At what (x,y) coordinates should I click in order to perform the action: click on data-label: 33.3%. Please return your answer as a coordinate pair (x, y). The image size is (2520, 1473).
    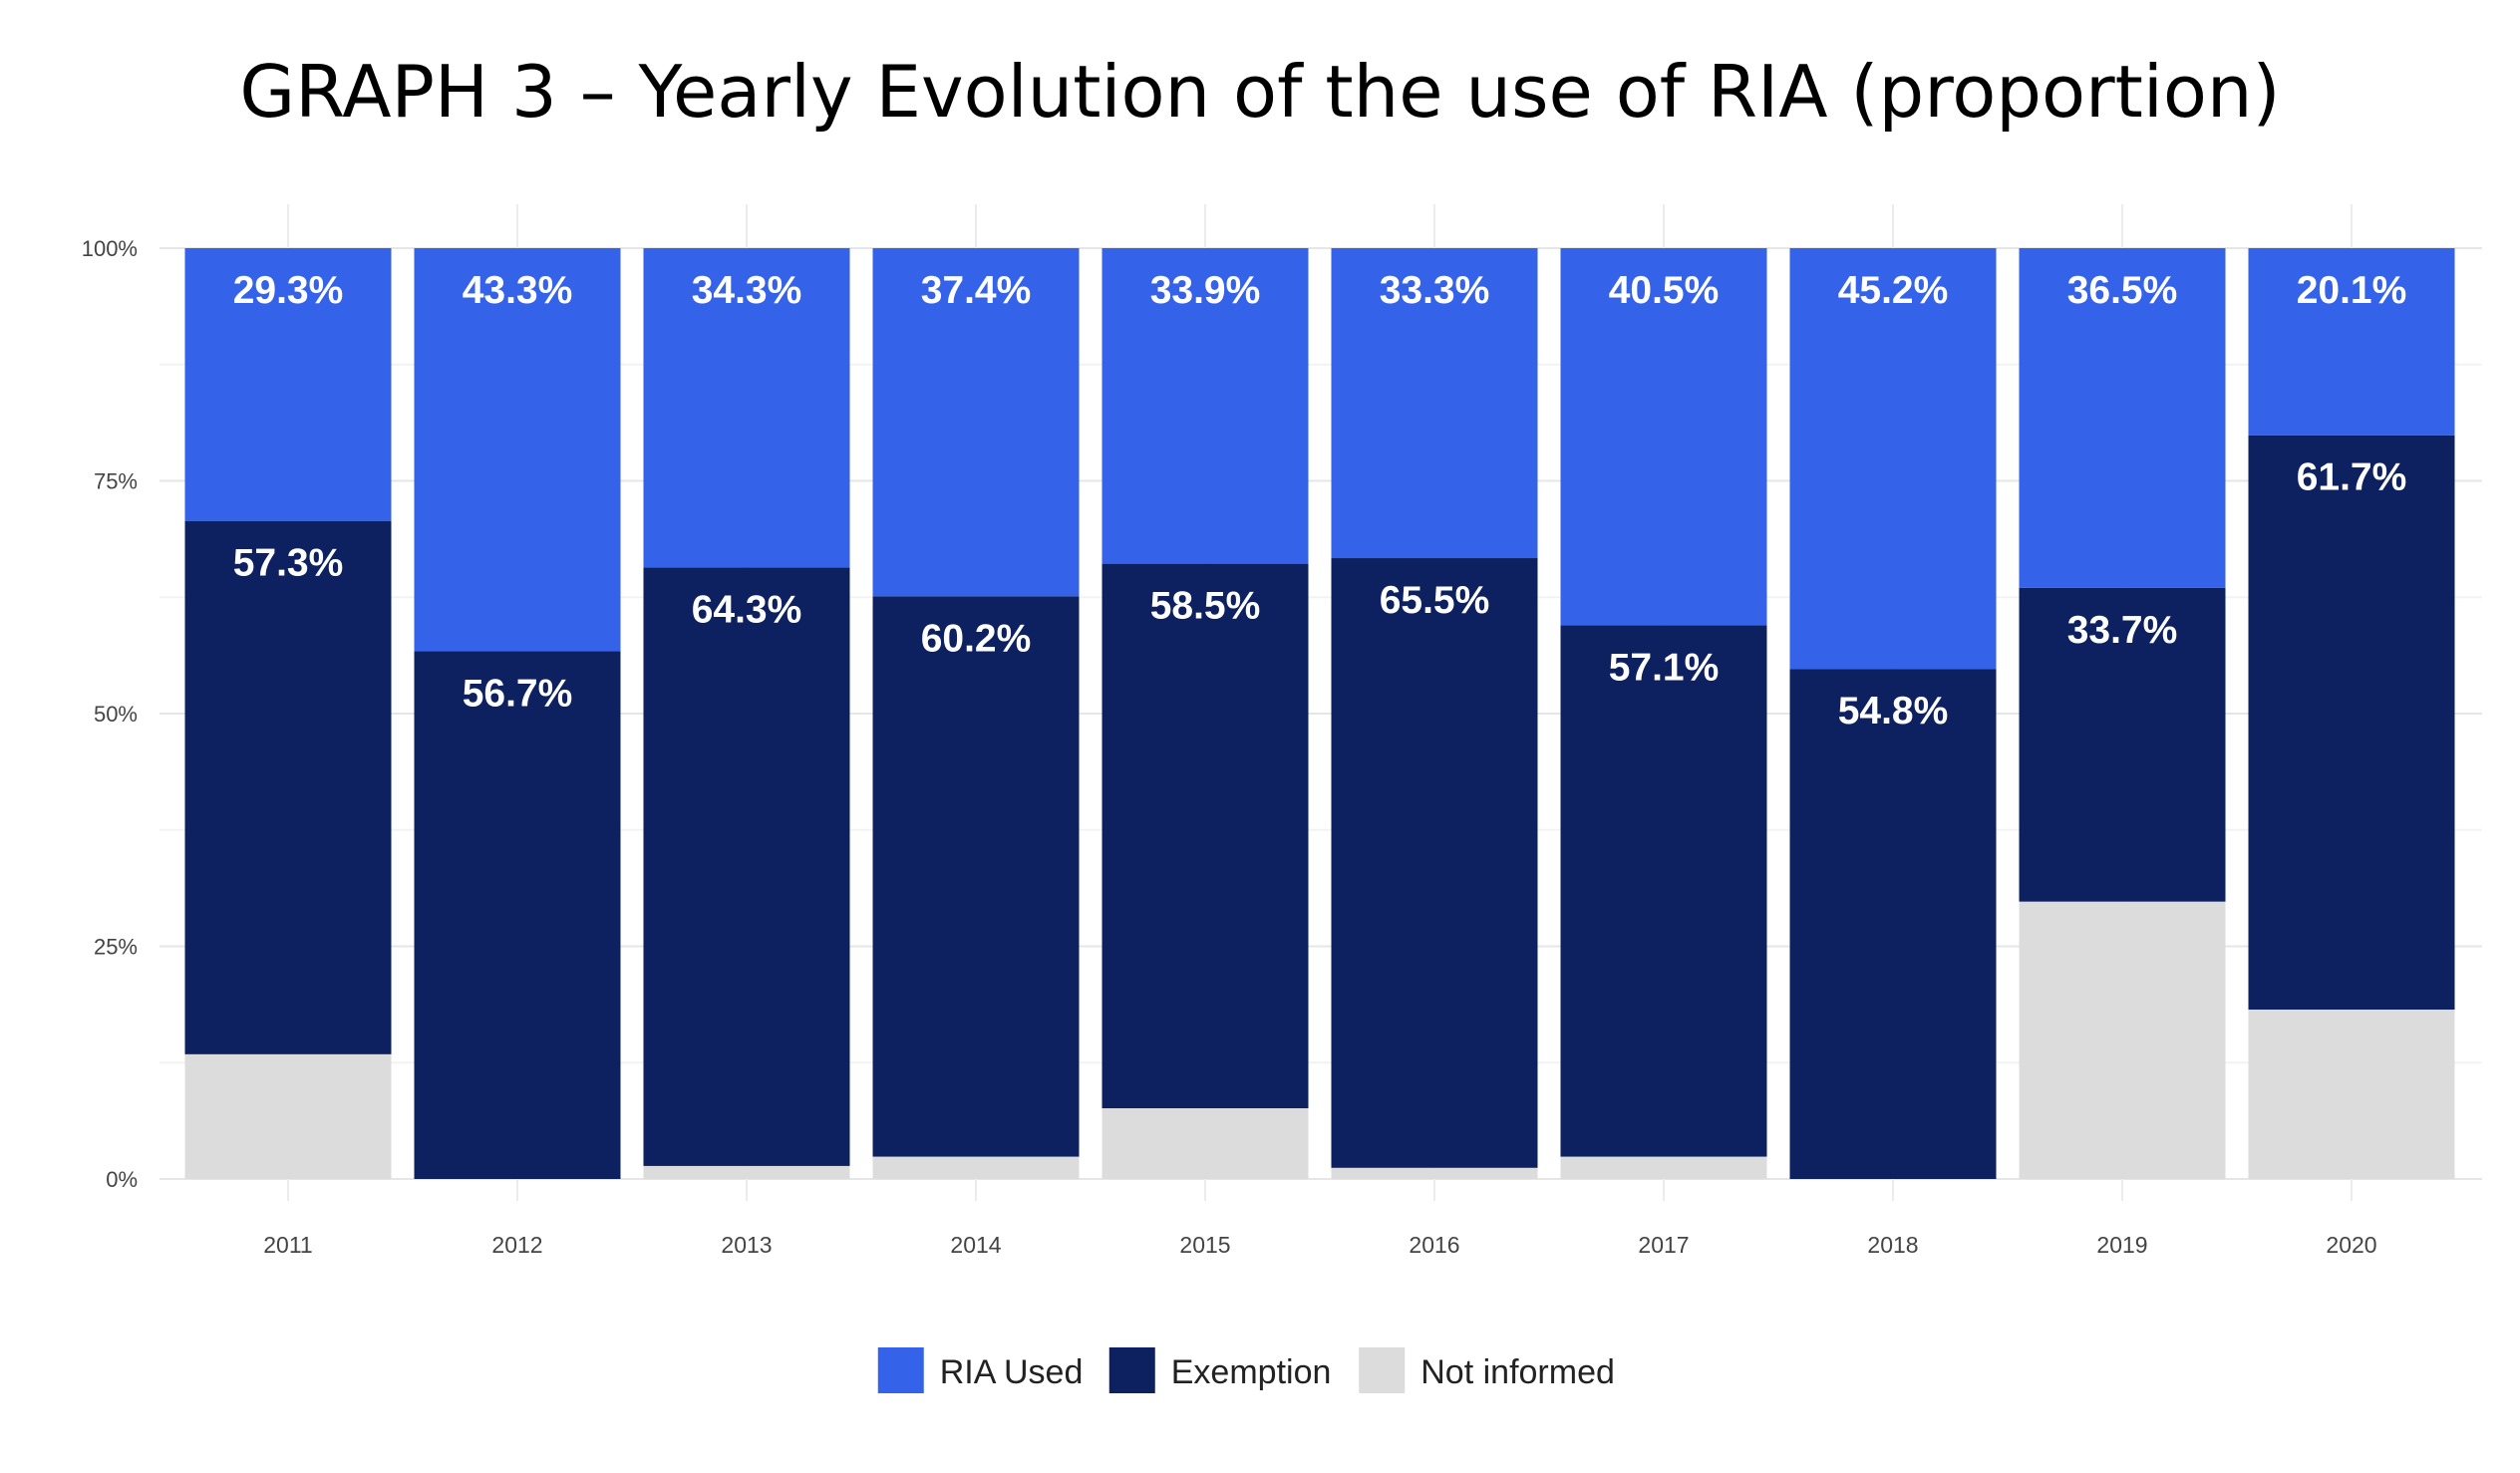
    Looking at the image, I should click on (1435, 290).